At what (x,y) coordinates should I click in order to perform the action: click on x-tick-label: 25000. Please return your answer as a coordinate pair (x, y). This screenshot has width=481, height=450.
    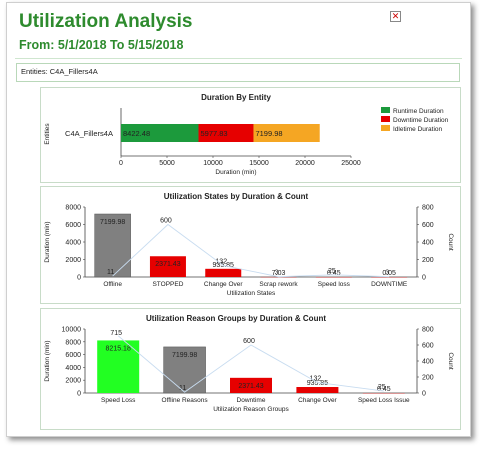
    Looking at the image, I should click on (351, 163).